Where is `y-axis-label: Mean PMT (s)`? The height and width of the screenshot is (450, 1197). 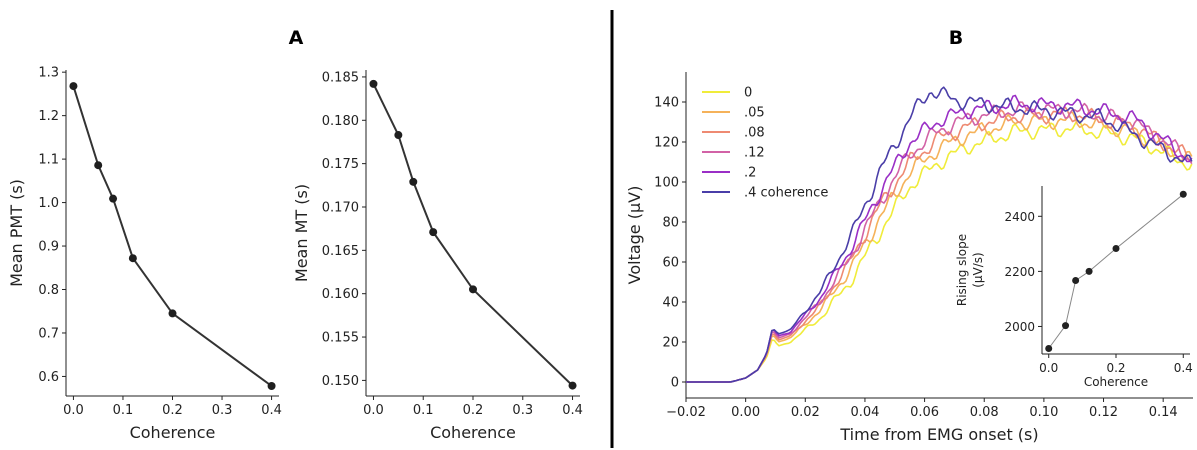
y-axis-label: Mean PMT (s) is located at coordinates (16, 233).